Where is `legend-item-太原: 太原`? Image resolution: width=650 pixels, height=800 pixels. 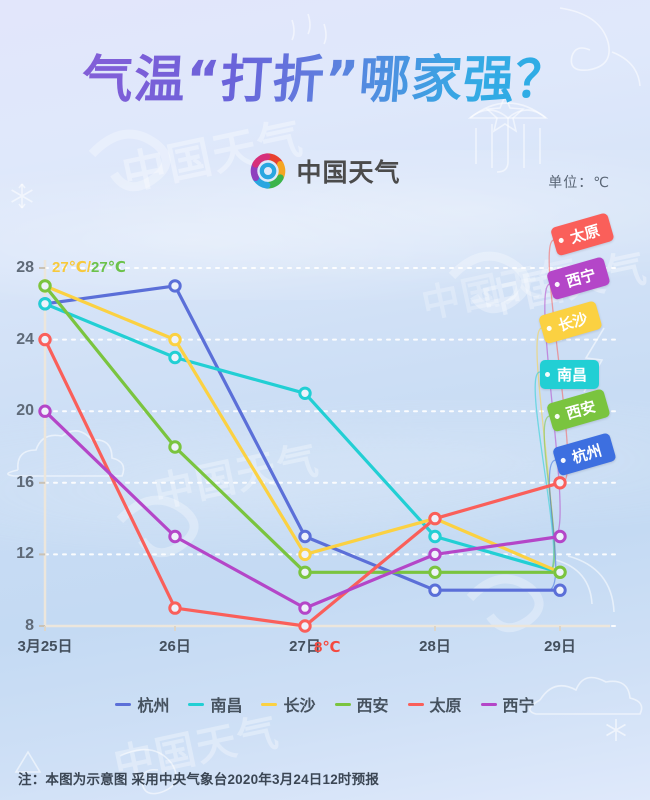 legend-item-太原: 太原 is located at coordinates (434, 704).